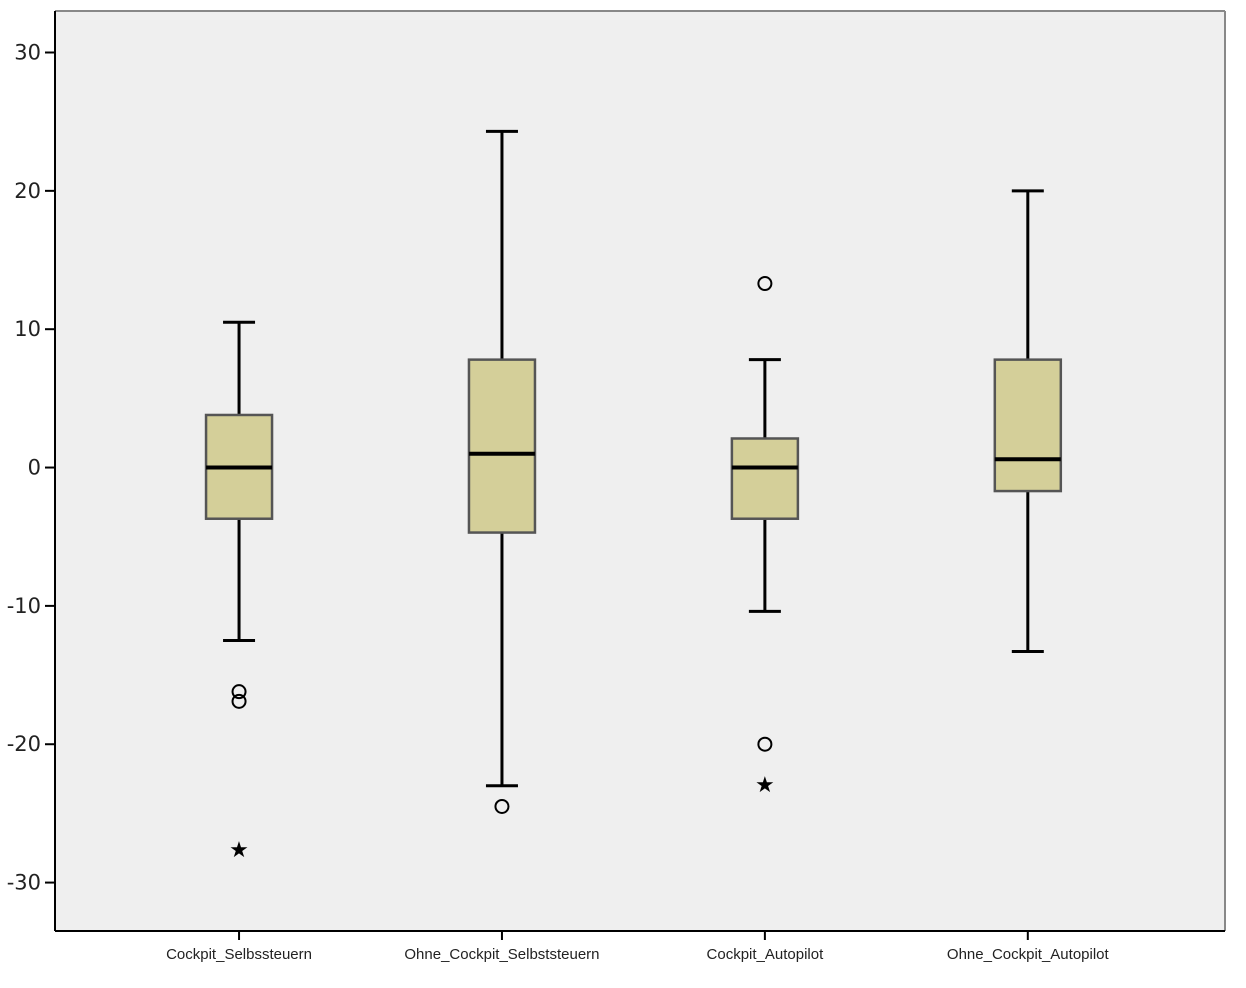 The width and height of the screenshot is (1246, 988). Describe the element at coordinates (1028, 954) in the screenshot. I see `x-category-label: Ohne_Cockpit_Autopilot` at that location.